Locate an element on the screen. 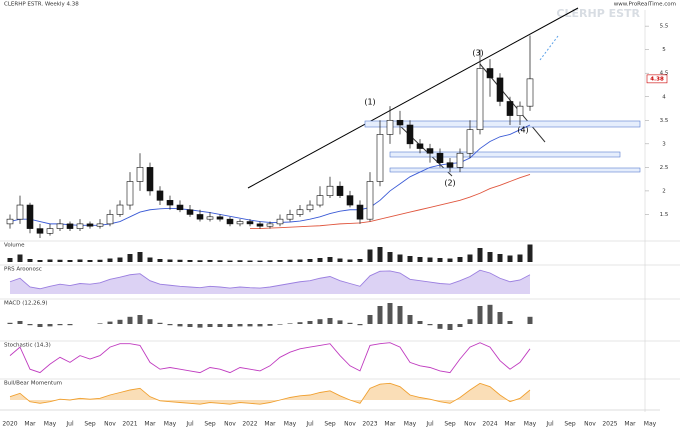  y-tick-label: 2 is located at coordinates (664, 191).